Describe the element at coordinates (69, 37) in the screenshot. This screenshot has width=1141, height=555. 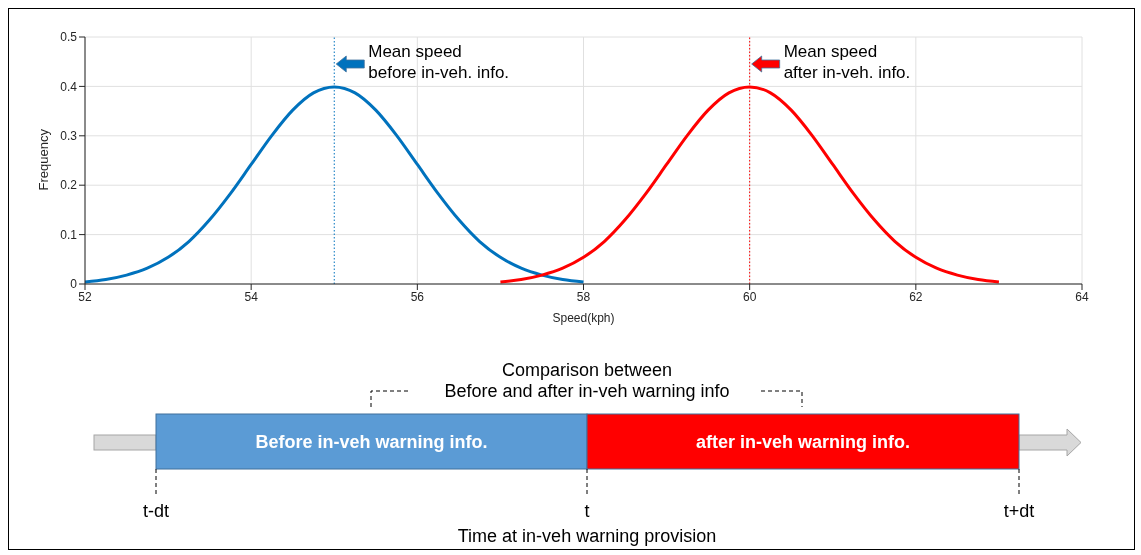
I see `y-tick-label: 0.5` at that location.